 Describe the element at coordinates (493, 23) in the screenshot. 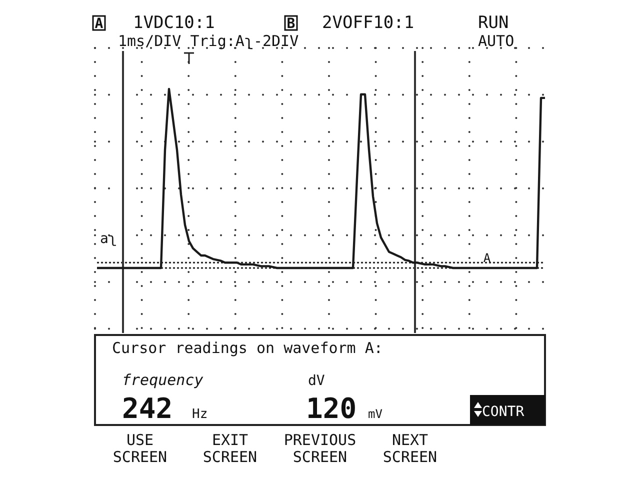

I see `text: RUN` at that location.